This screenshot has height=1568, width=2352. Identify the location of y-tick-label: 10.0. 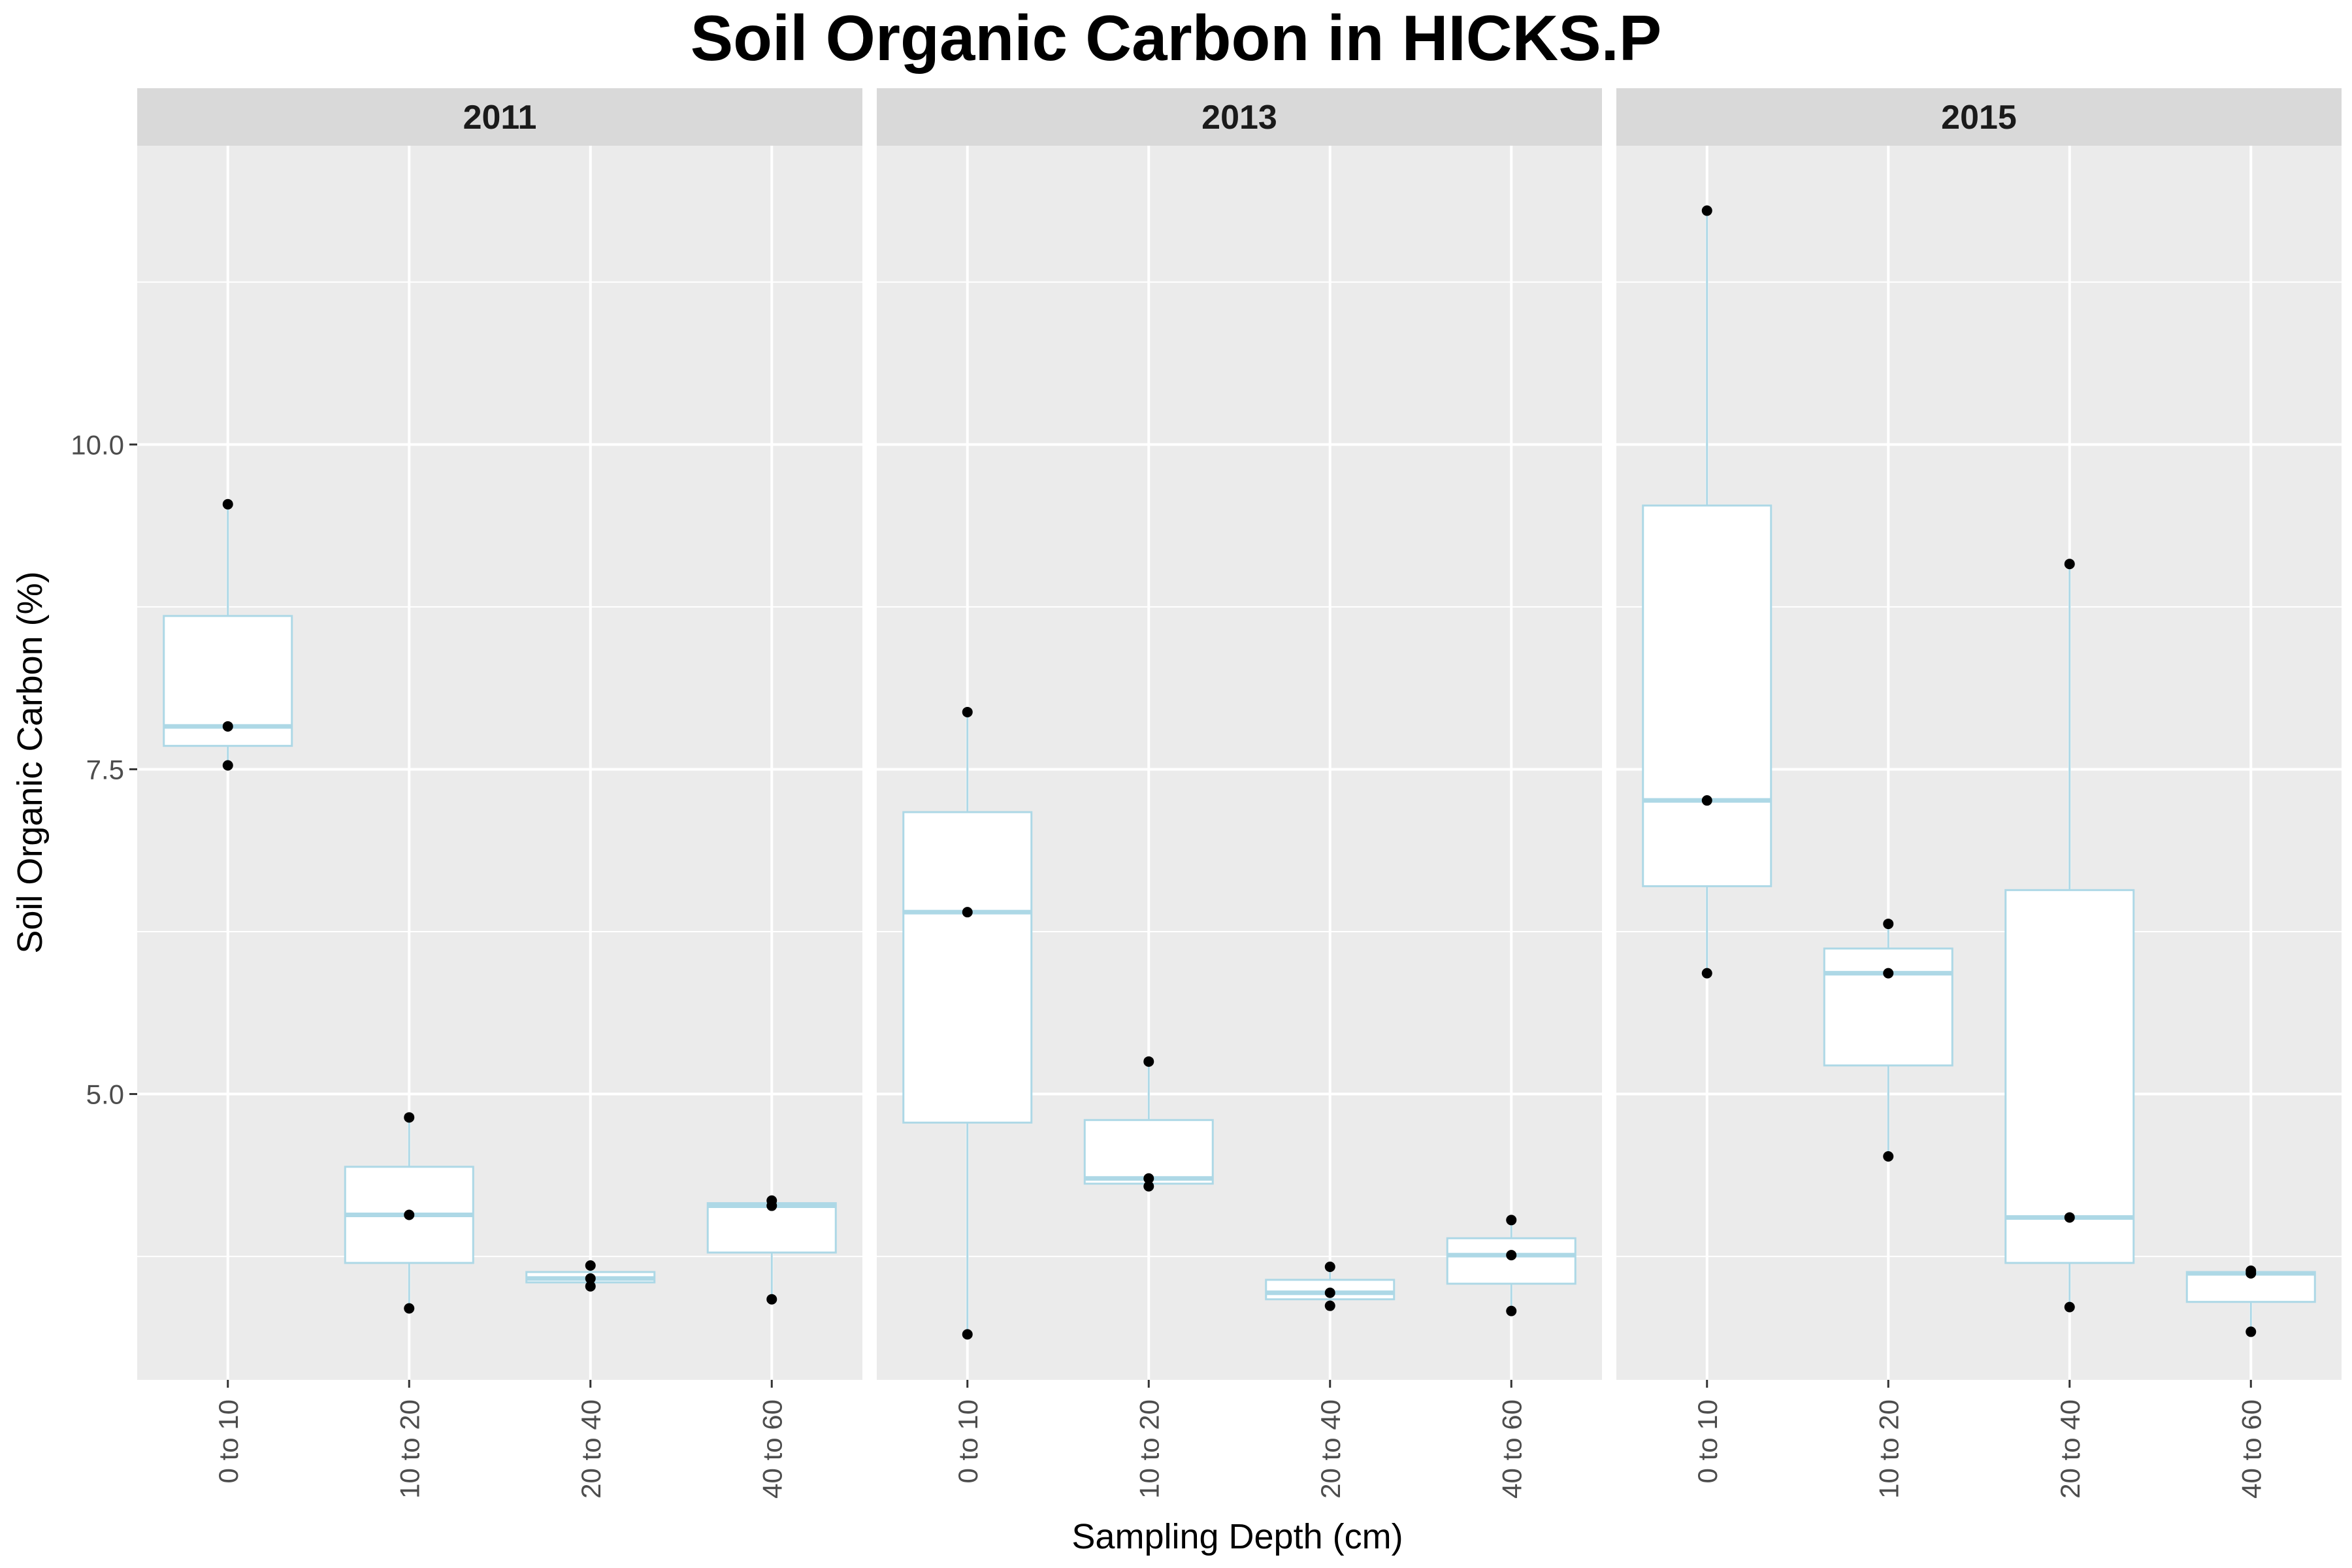
(97, 444).